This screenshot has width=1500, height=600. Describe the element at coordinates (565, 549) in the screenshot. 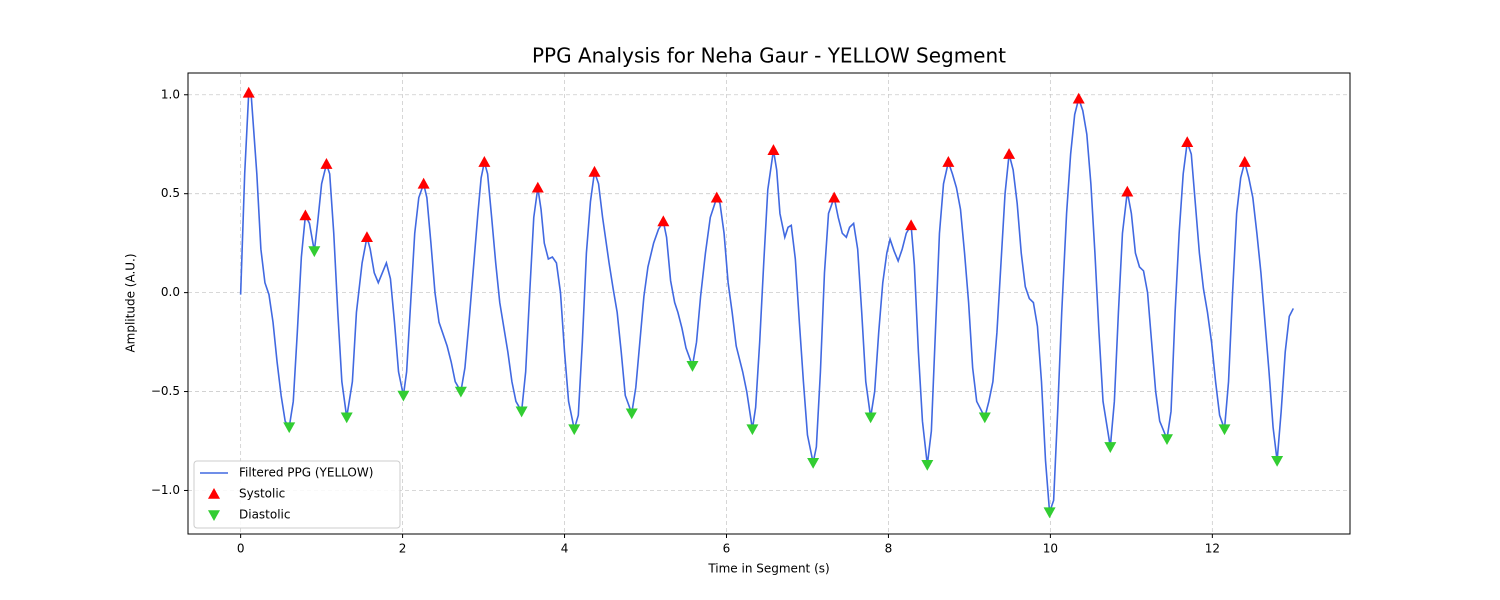

I see `x-tick-label: 4` at that location.